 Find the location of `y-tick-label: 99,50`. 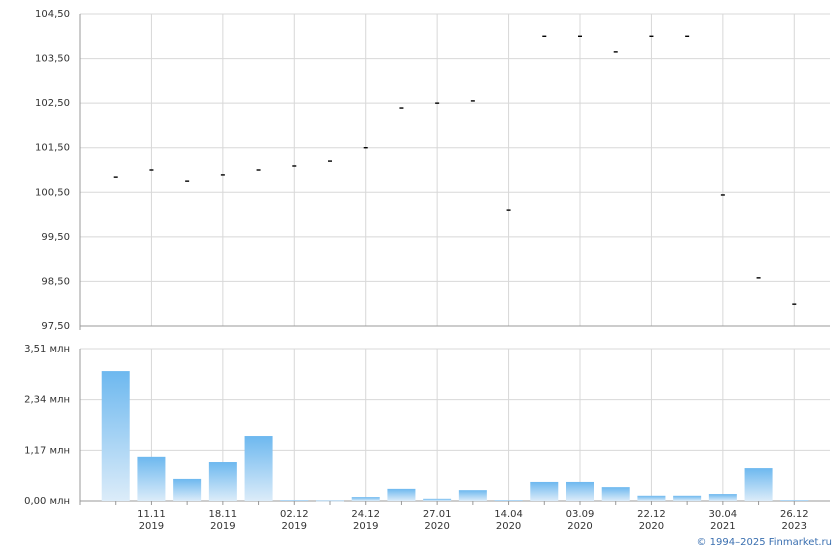

y-tick-label: 99,50 is located at coordinates (55, 237).